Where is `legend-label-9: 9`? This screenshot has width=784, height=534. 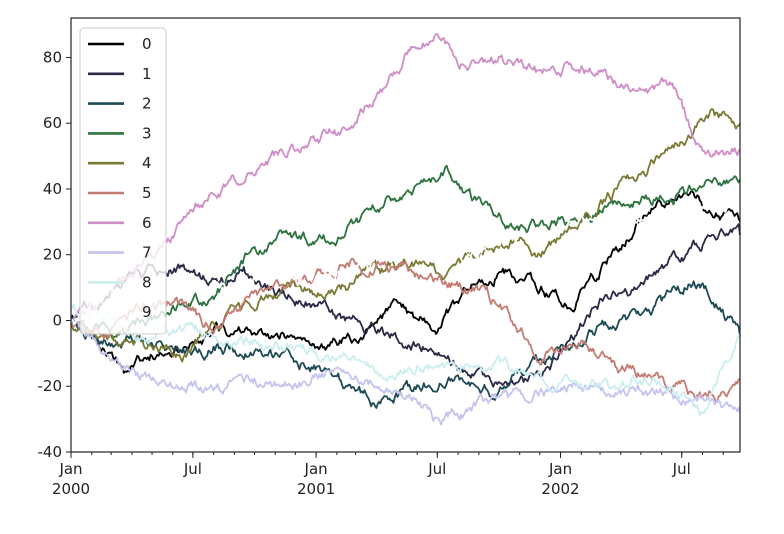
legend-label-9: 9 is located at coordinates (147, 312).